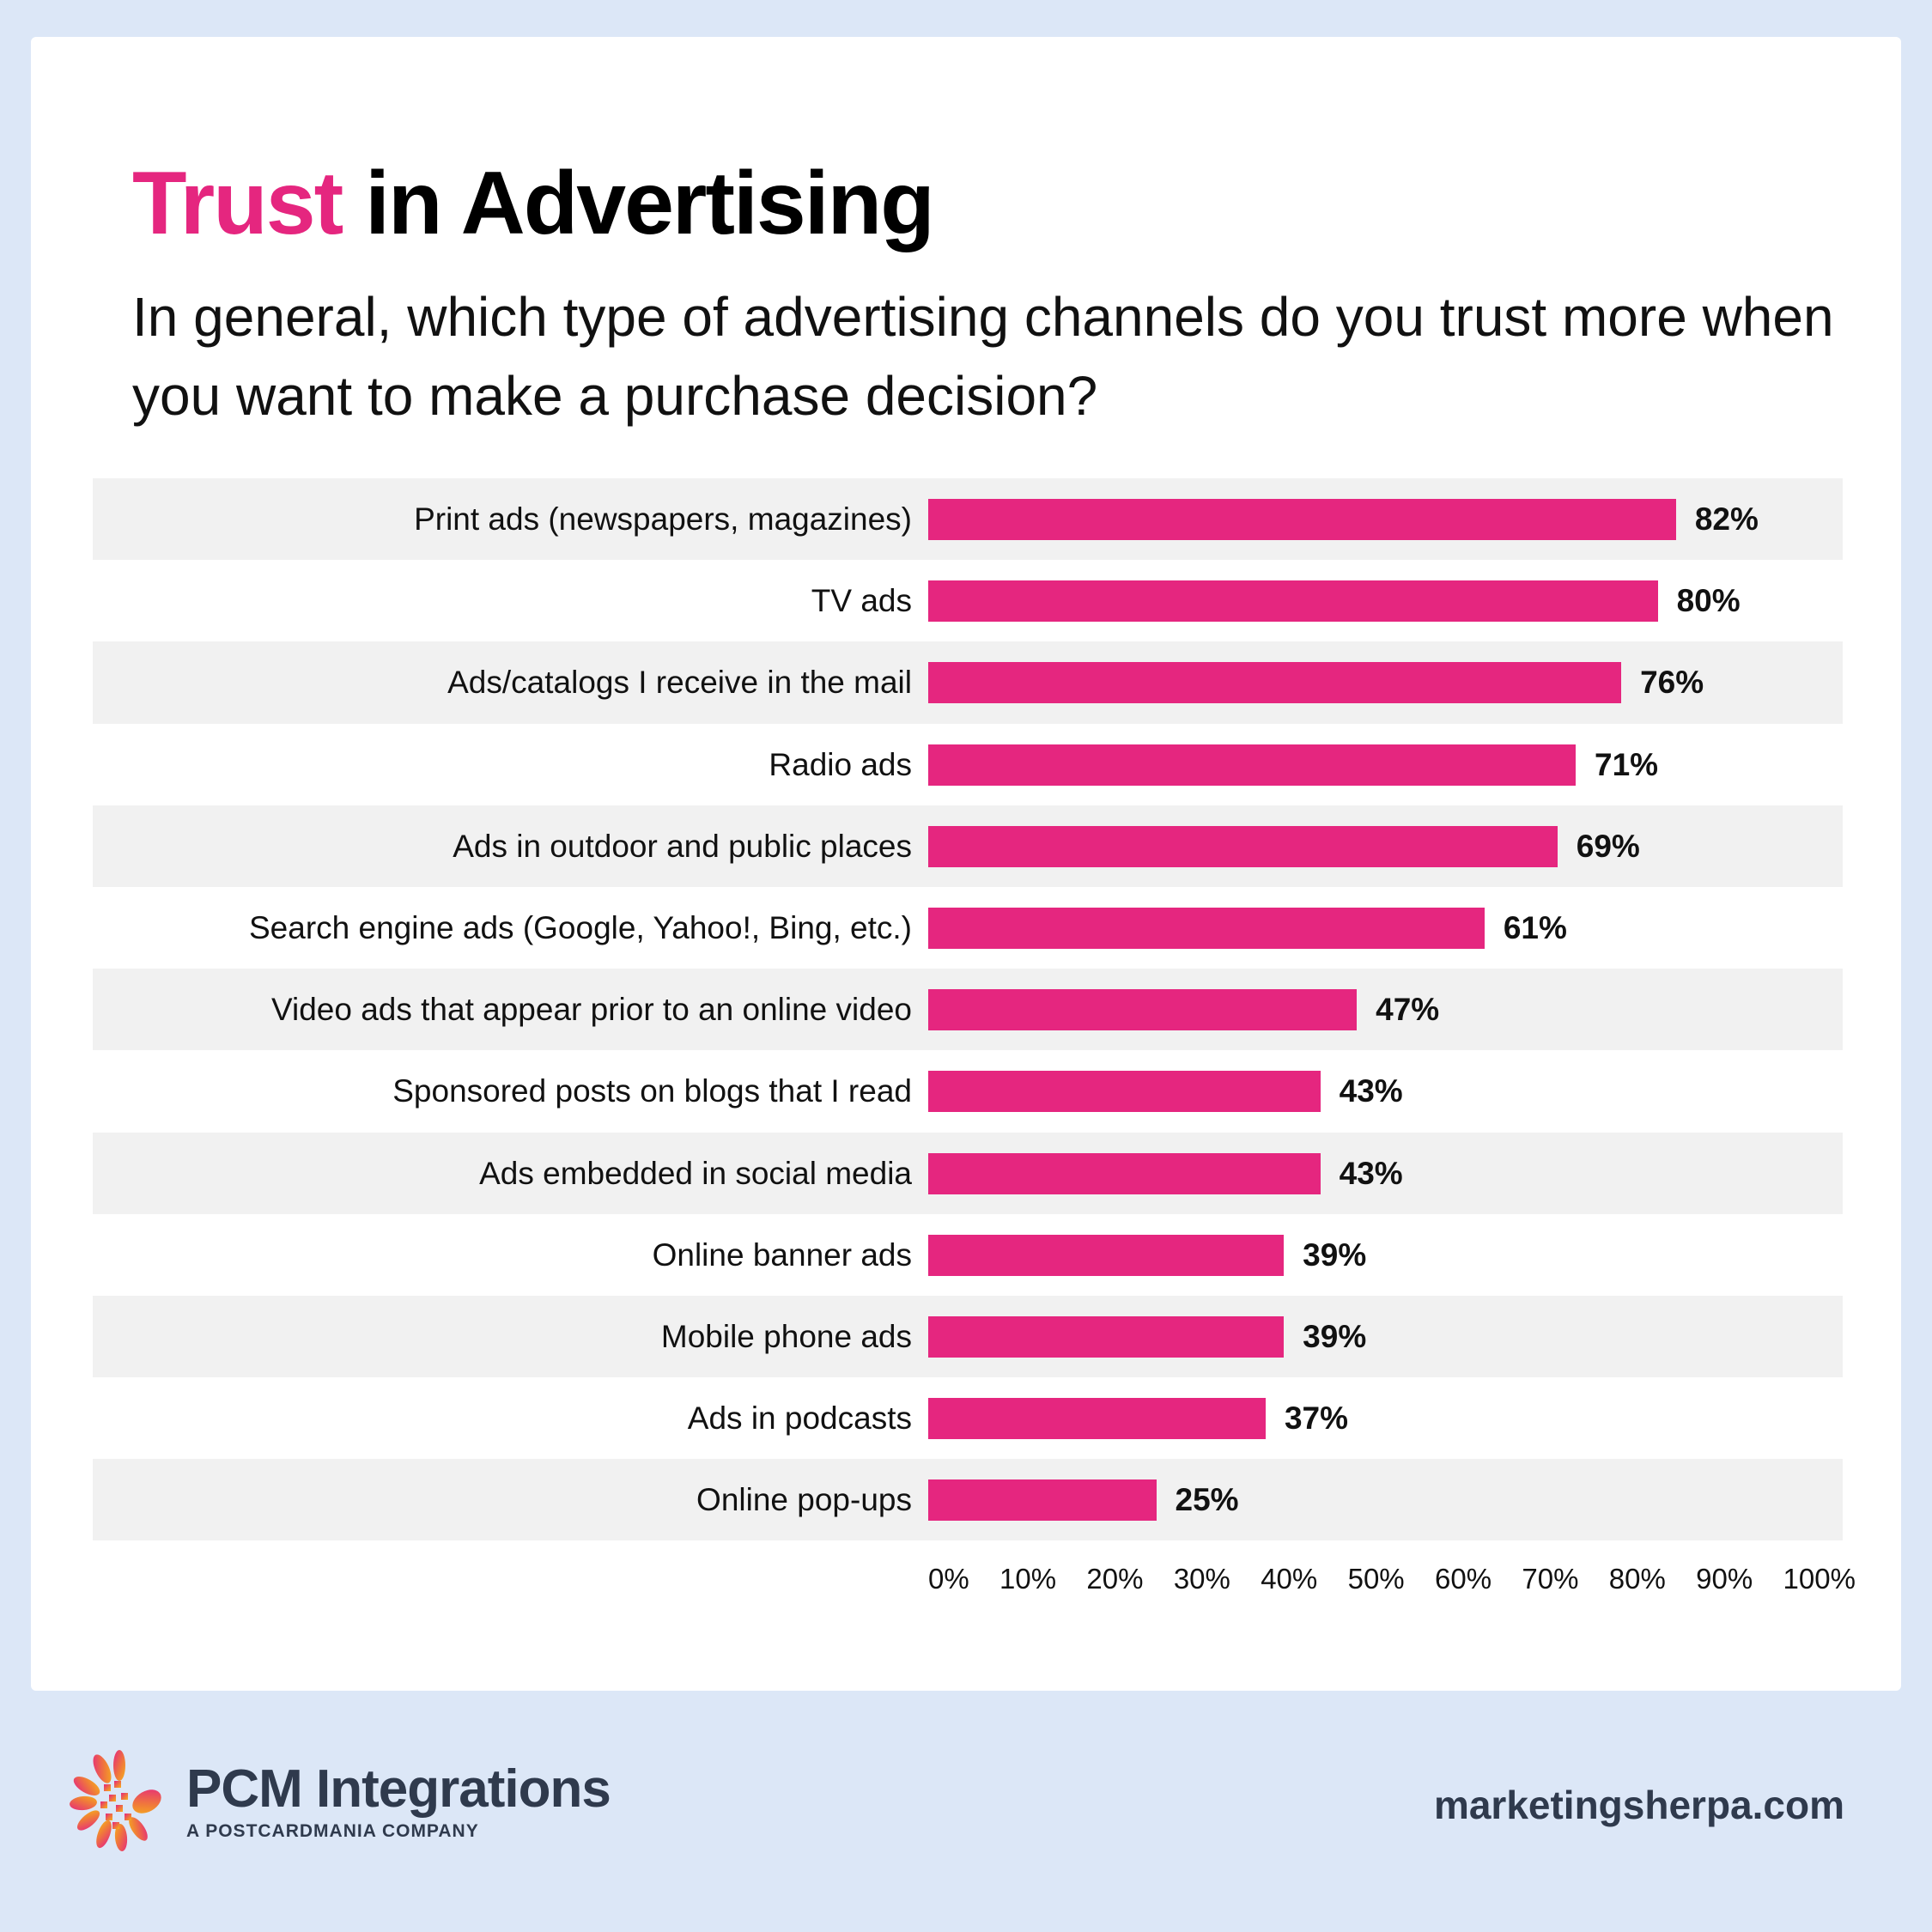  Describe the element at coordinates (948, 1579) in the screenshot. I see `x-tick-label: 0%` at that location.